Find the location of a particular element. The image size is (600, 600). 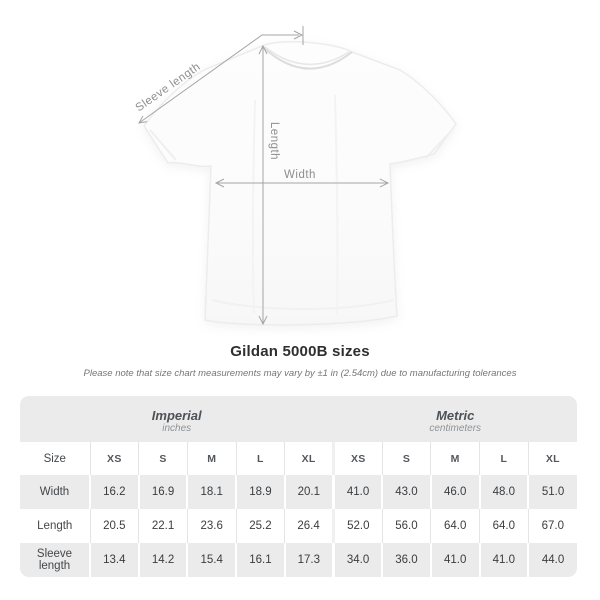

imperial-size-xs: XS is located at coordinates (114, 458).